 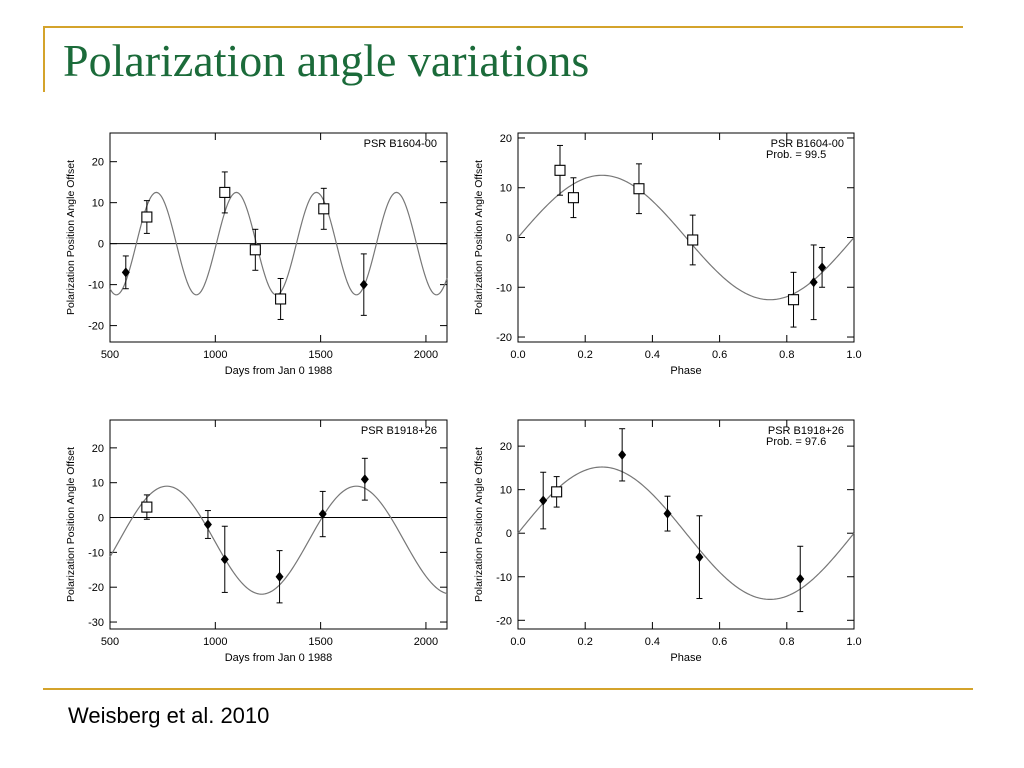 What do you see at coordinates (44, 59) in the screenshot?
I see `title-accent-line` at bounding box center [44, 59].